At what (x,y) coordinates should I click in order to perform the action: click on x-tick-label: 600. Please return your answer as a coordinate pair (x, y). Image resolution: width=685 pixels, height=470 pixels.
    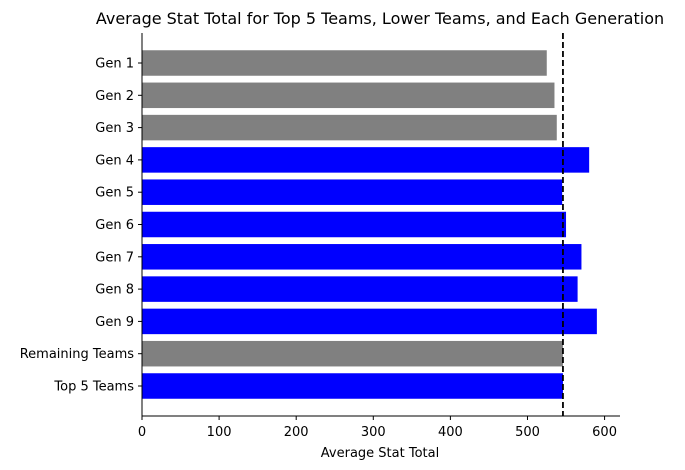
    Looking at the image, I should click on (604, 432).